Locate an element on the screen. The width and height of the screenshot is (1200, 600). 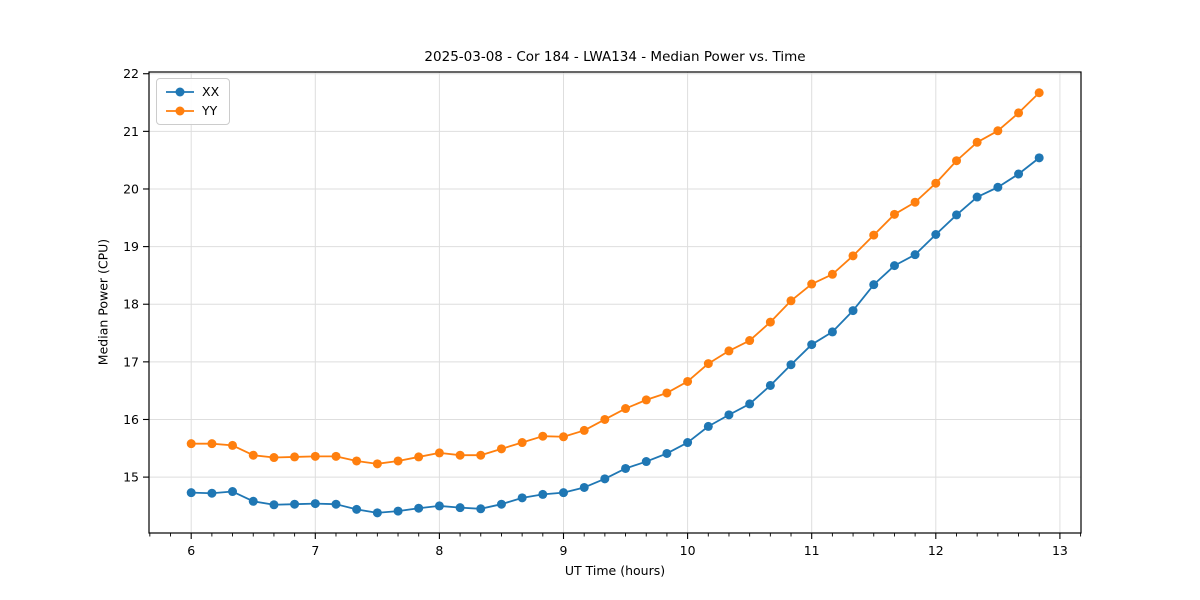
svg-text: 16 is located at coordinates (131, 419).